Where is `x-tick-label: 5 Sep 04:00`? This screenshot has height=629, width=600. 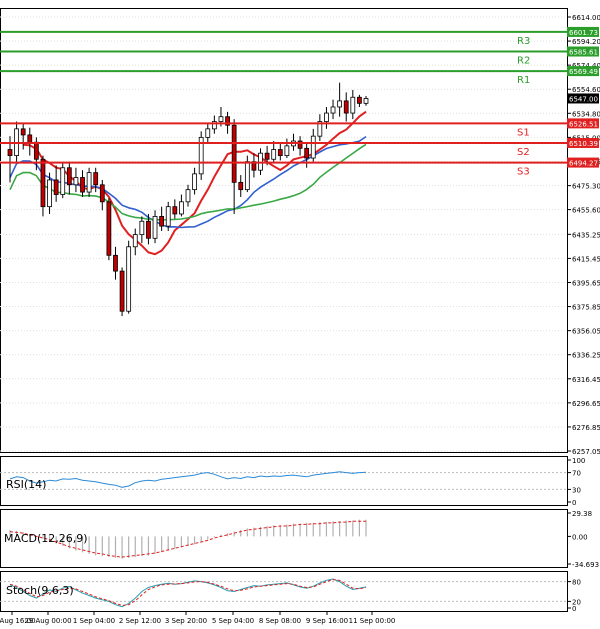 x-tick-label: 5 Sep 04:00 is located at coordinates (233, 621).